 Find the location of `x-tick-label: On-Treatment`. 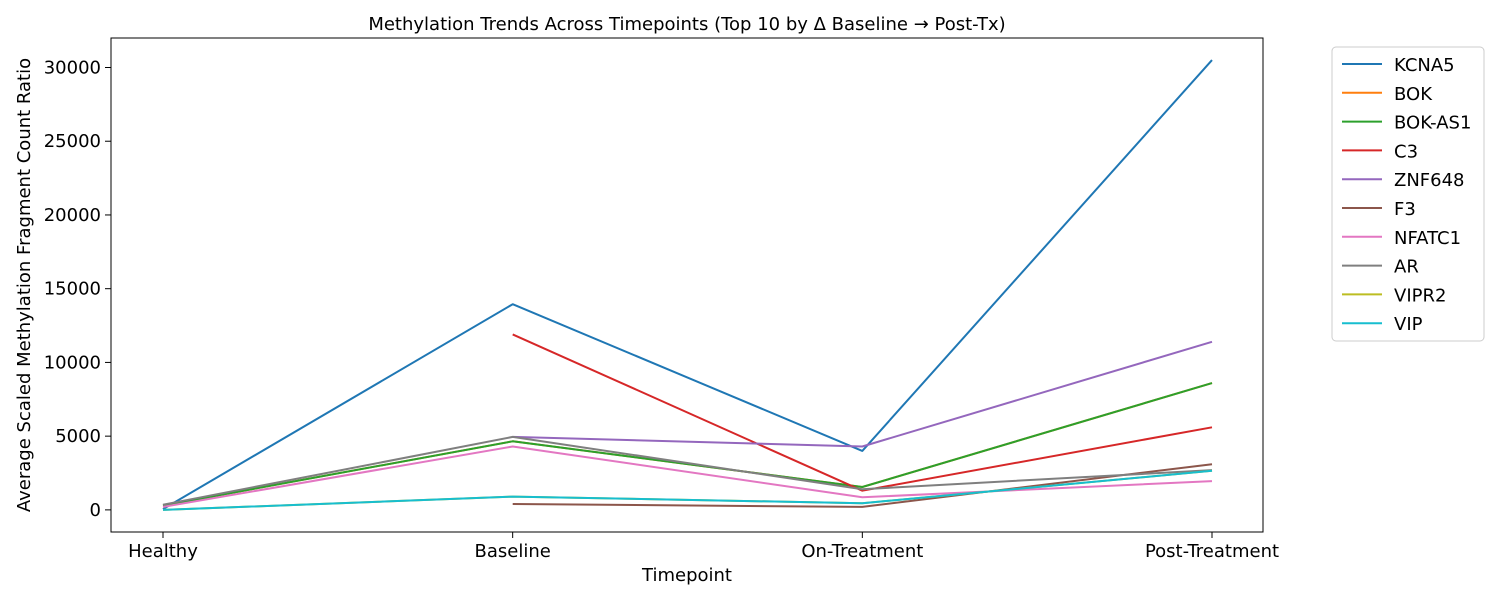

x-tick-label: On-Treatment is located at coordinates (862, 551).